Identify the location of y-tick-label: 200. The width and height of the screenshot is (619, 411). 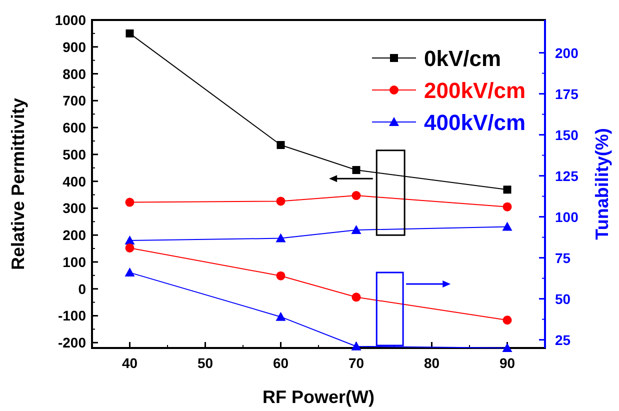
(74, 235).